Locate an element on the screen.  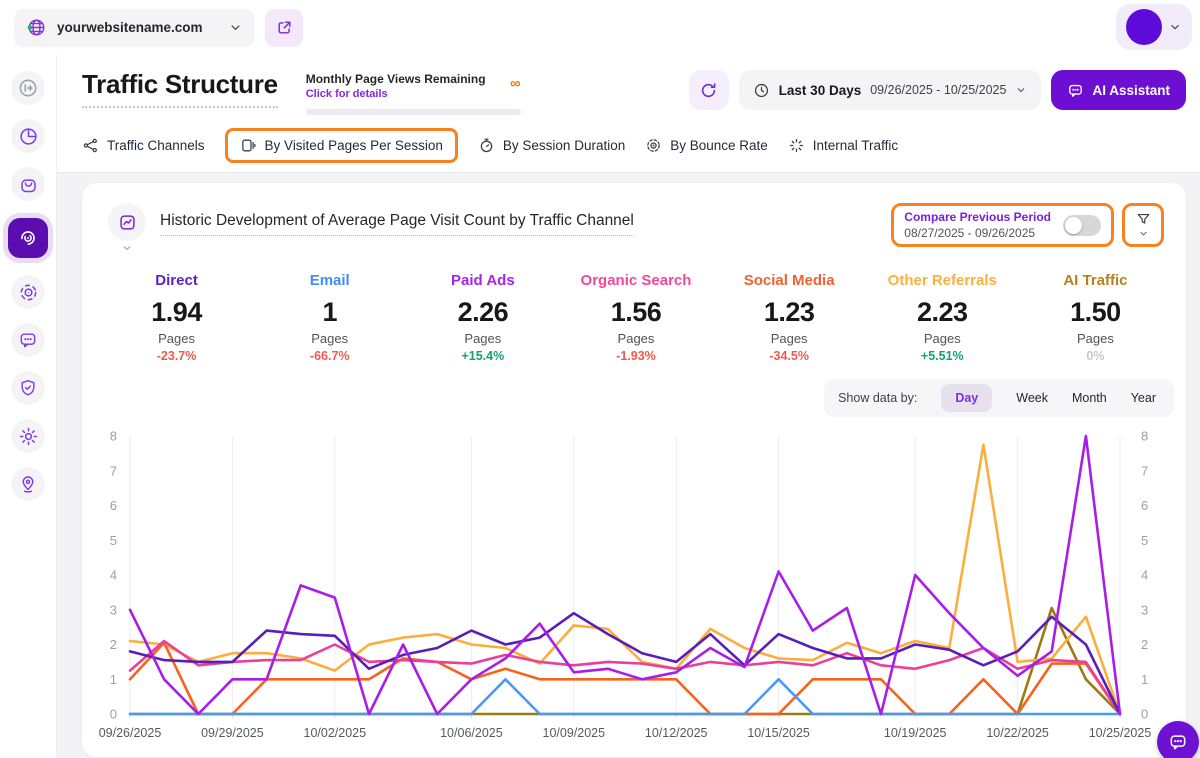
monthly-pageviews-details-link: Click for details is located at coordinates (346, 94).